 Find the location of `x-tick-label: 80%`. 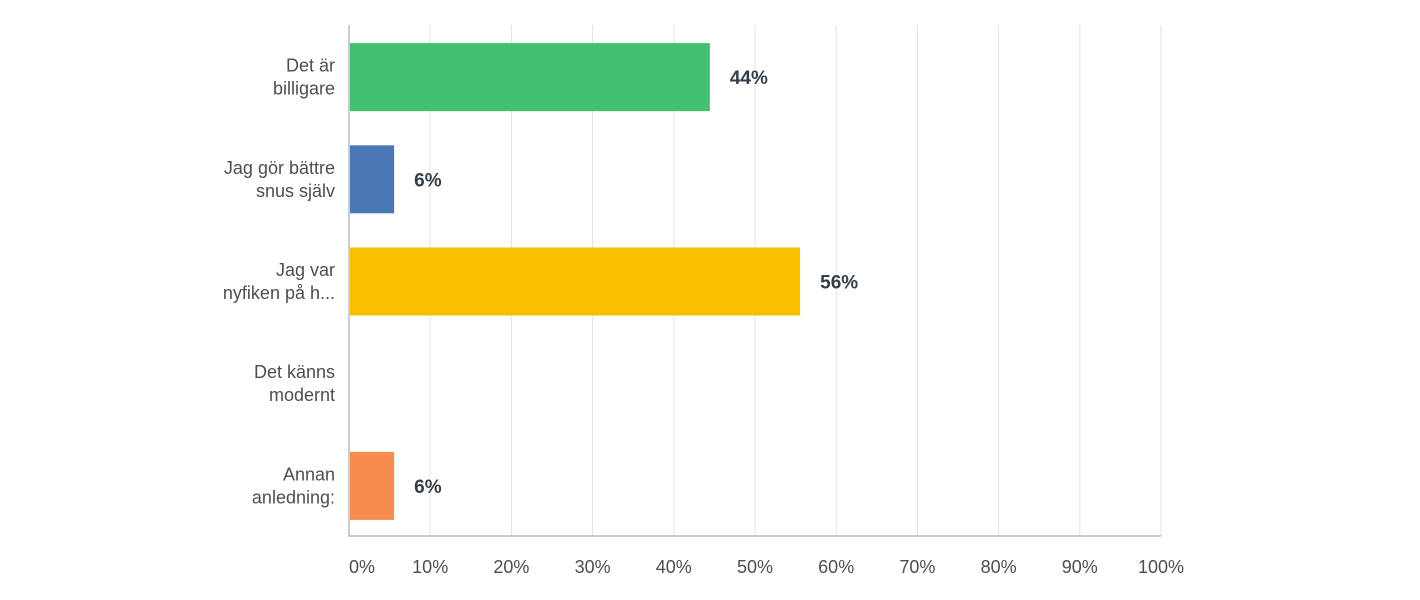

x-tick-label: 80% is located at coordinates (999, 567).